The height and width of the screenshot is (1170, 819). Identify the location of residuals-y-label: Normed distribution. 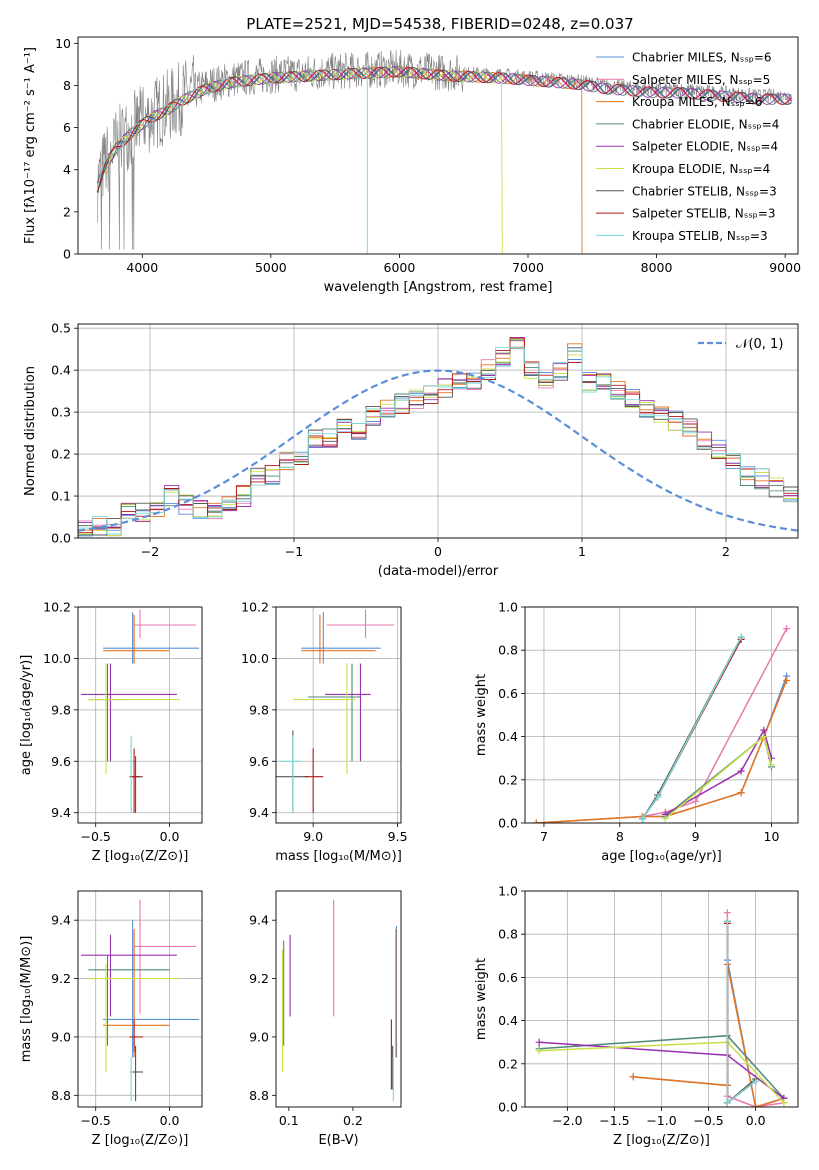
(30, 431).